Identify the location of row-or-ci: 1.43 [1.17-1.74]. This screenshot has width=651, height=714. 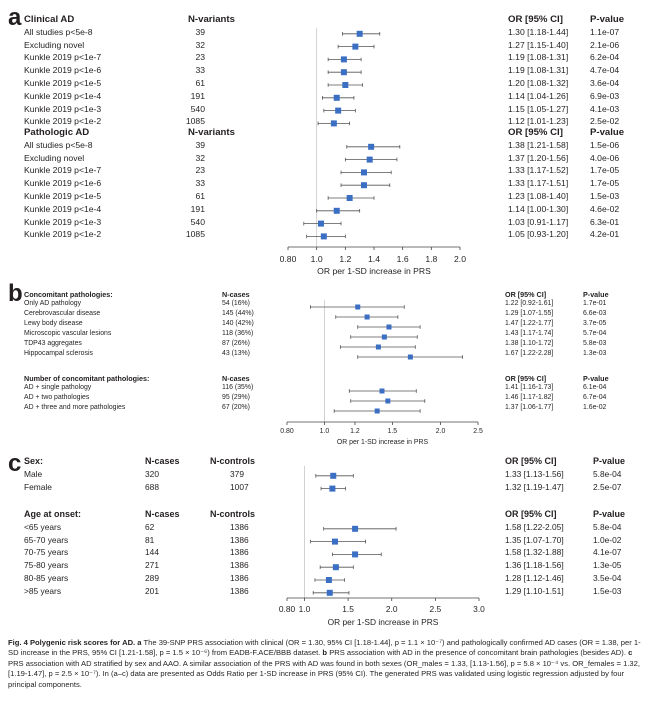
(529, 333).